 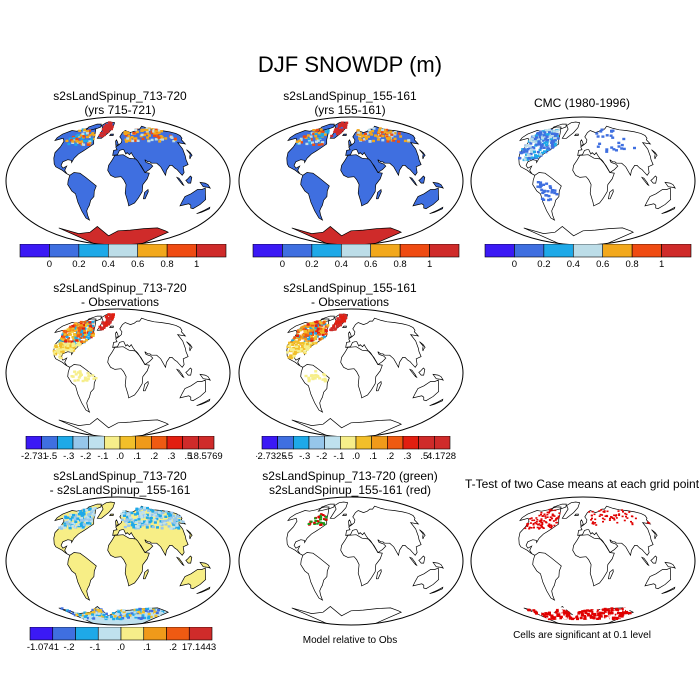 What do you see at coordinates (539, 145) in the screenshot?
I see `obs-snow-na` at bounding box center [539, 145].